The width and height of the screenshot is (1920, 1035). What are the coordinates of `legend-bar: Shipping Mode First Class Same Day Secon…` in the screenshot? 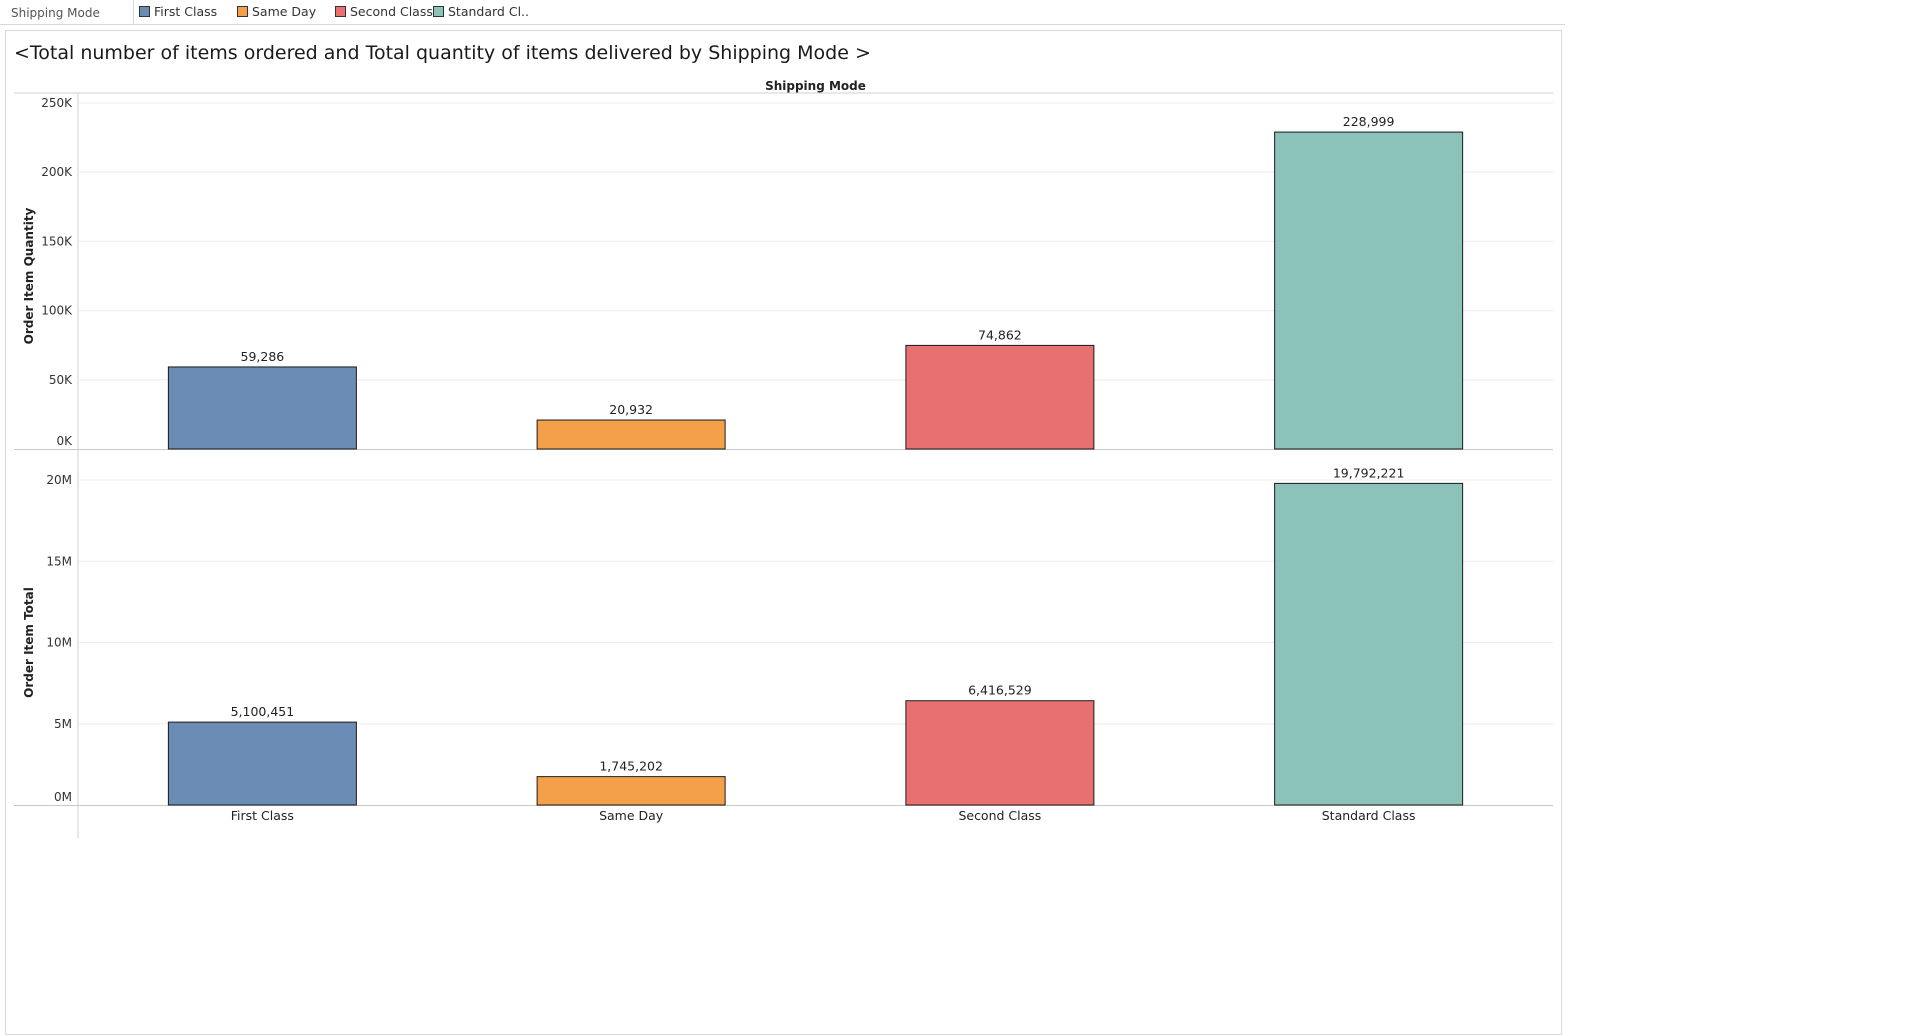 It's located at (782, 12).